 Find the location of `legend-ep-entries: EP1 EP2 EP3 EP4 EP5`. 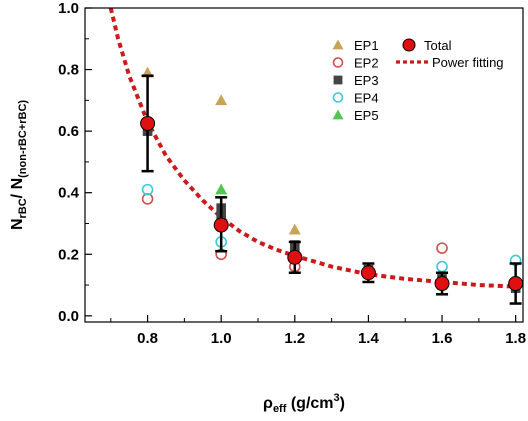

legend-ep-entries: EP1 EP2 EP3 EP4 EP5 is located at coordinates (355, 80).